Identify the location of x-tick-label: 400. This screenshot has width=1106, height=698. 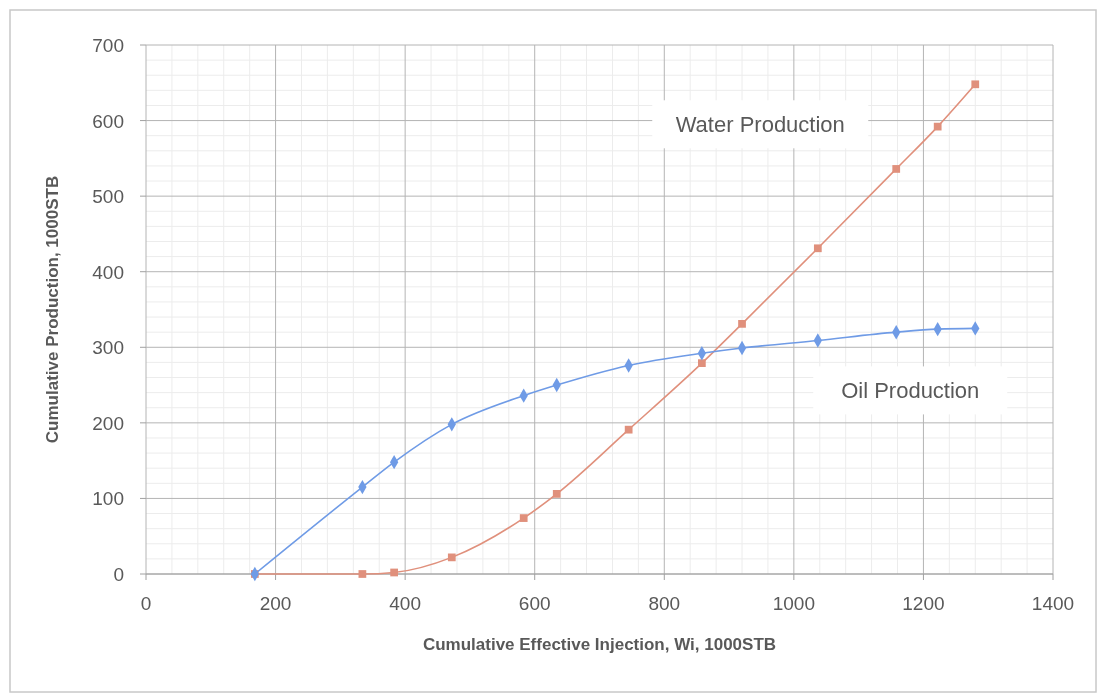
(405, 603).